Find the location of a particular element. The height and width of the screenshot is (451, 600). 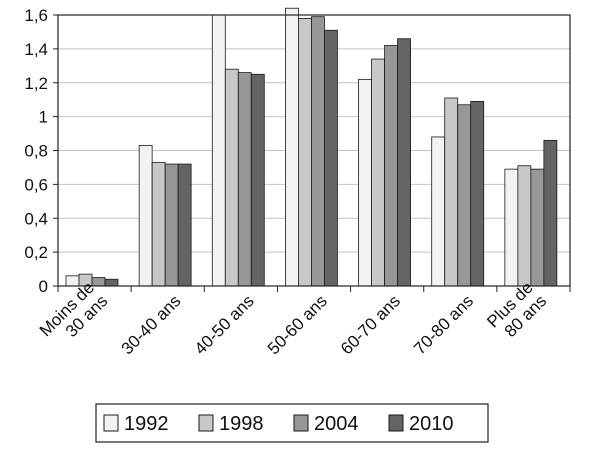

category-label: 60-70 ans is located at coordinates (370, 324).